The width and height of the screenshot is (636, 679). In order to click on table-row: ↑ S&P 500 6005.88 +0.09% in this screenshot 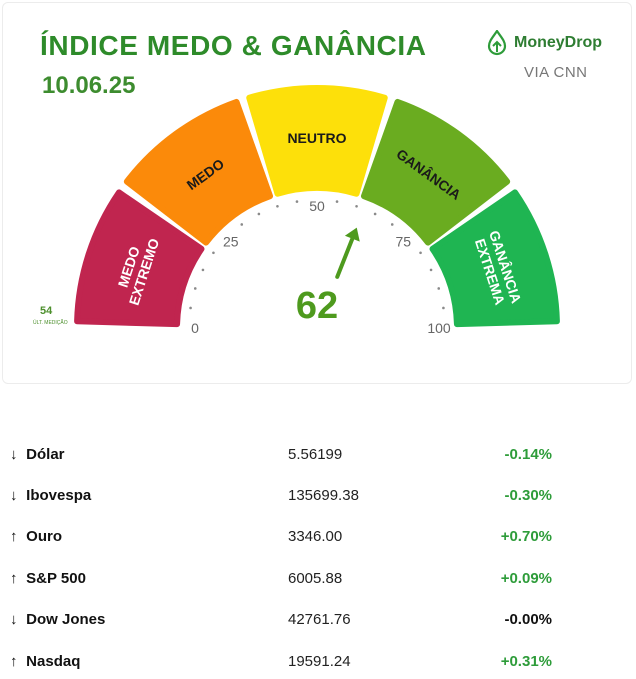, I will do `click(318, 578)`.